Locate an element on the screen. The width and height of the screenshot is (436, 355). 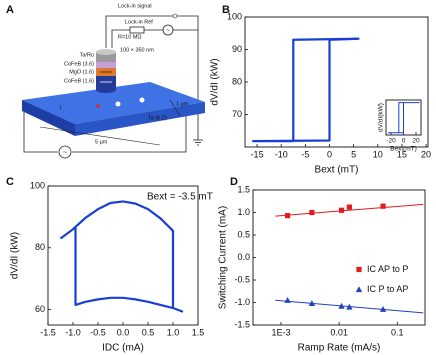
source is located at coordinates (168, 30).